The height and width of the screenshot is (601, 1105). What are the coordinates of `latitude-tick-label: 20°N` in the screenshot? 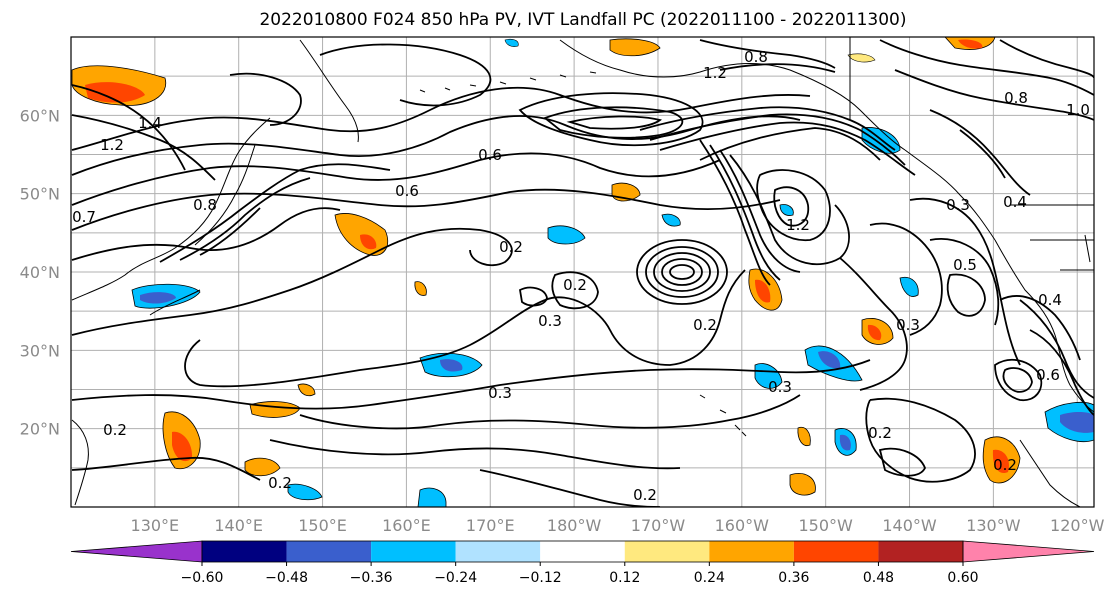 It's located at (40, 429).